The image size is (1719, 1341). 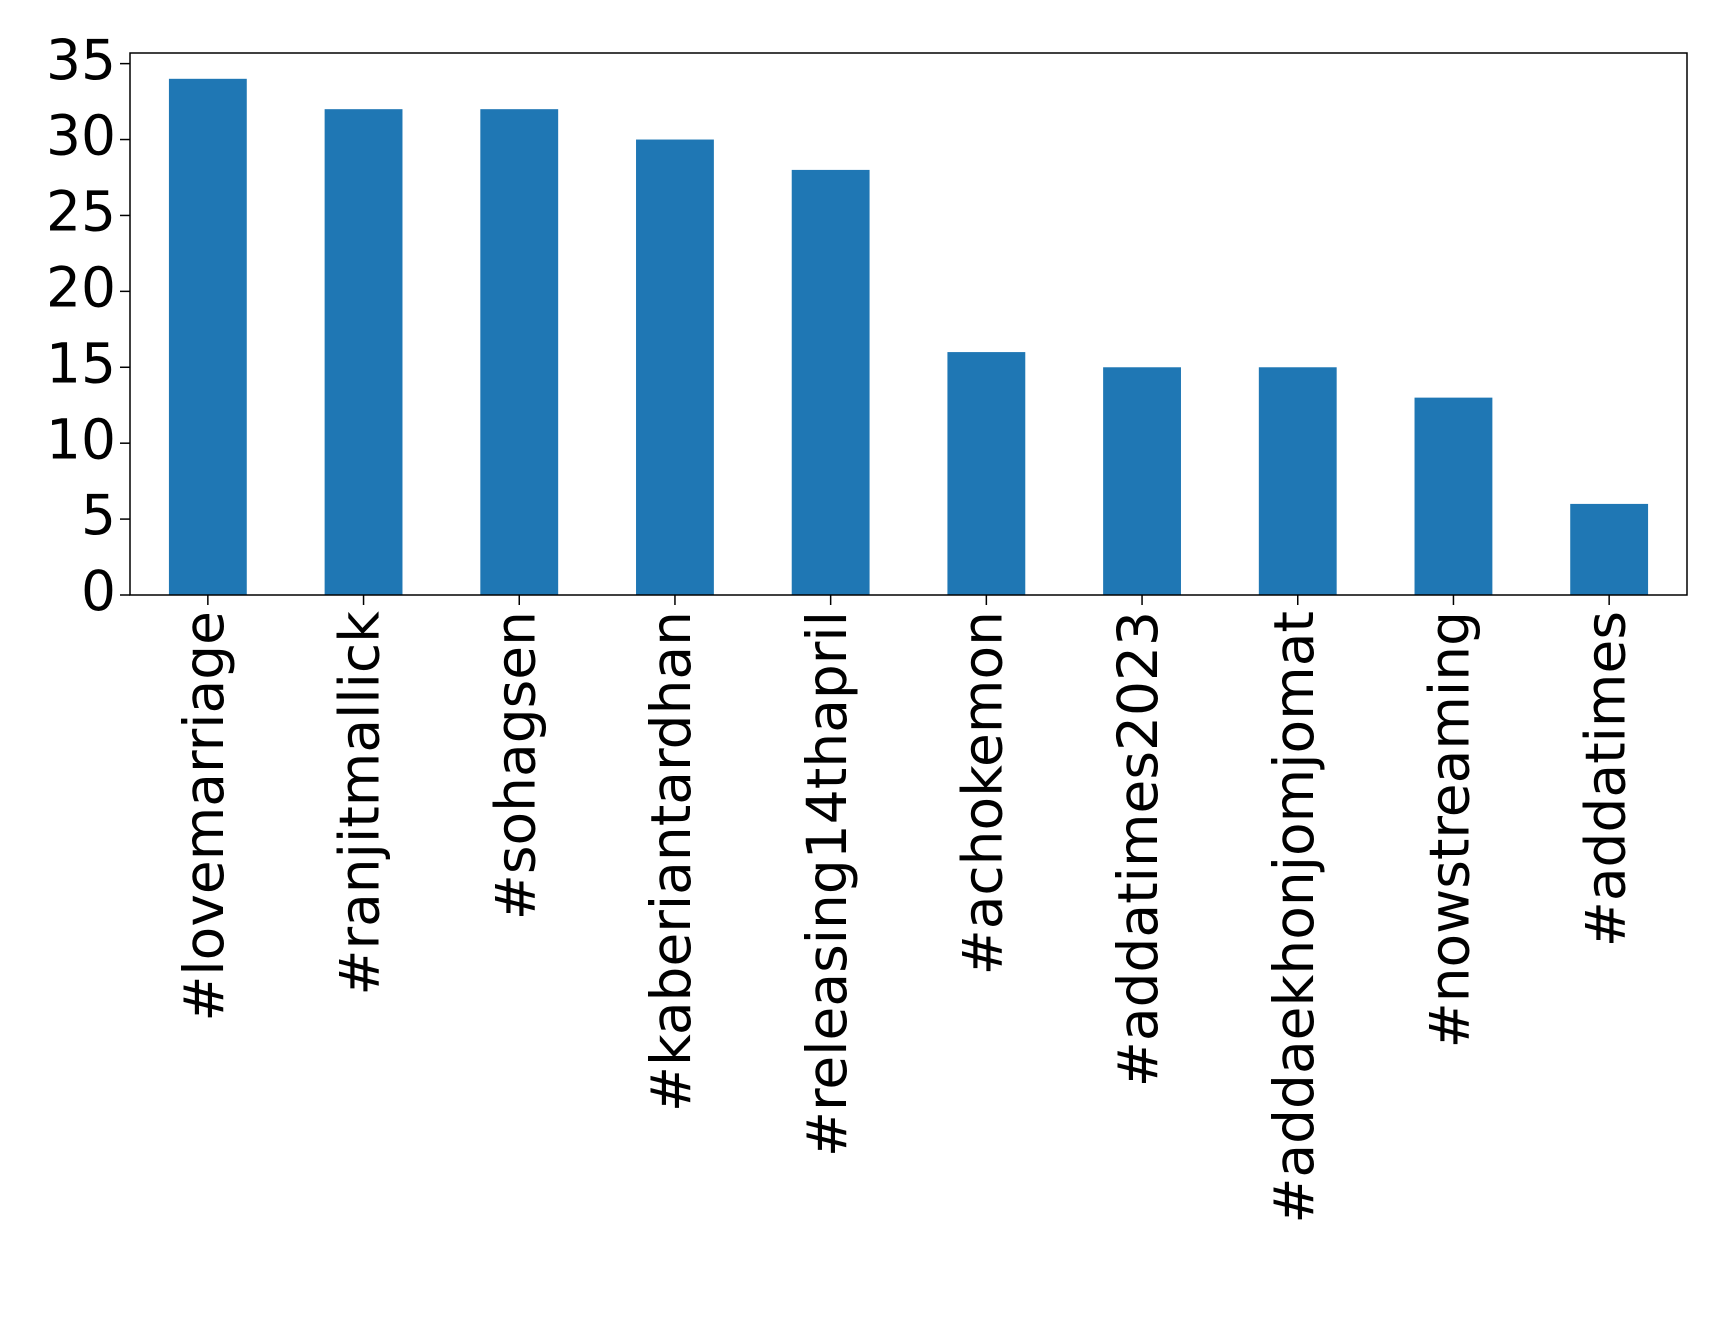 I want to click on x-tick-label: #addatimes2023, so click(x=1138, y=849).